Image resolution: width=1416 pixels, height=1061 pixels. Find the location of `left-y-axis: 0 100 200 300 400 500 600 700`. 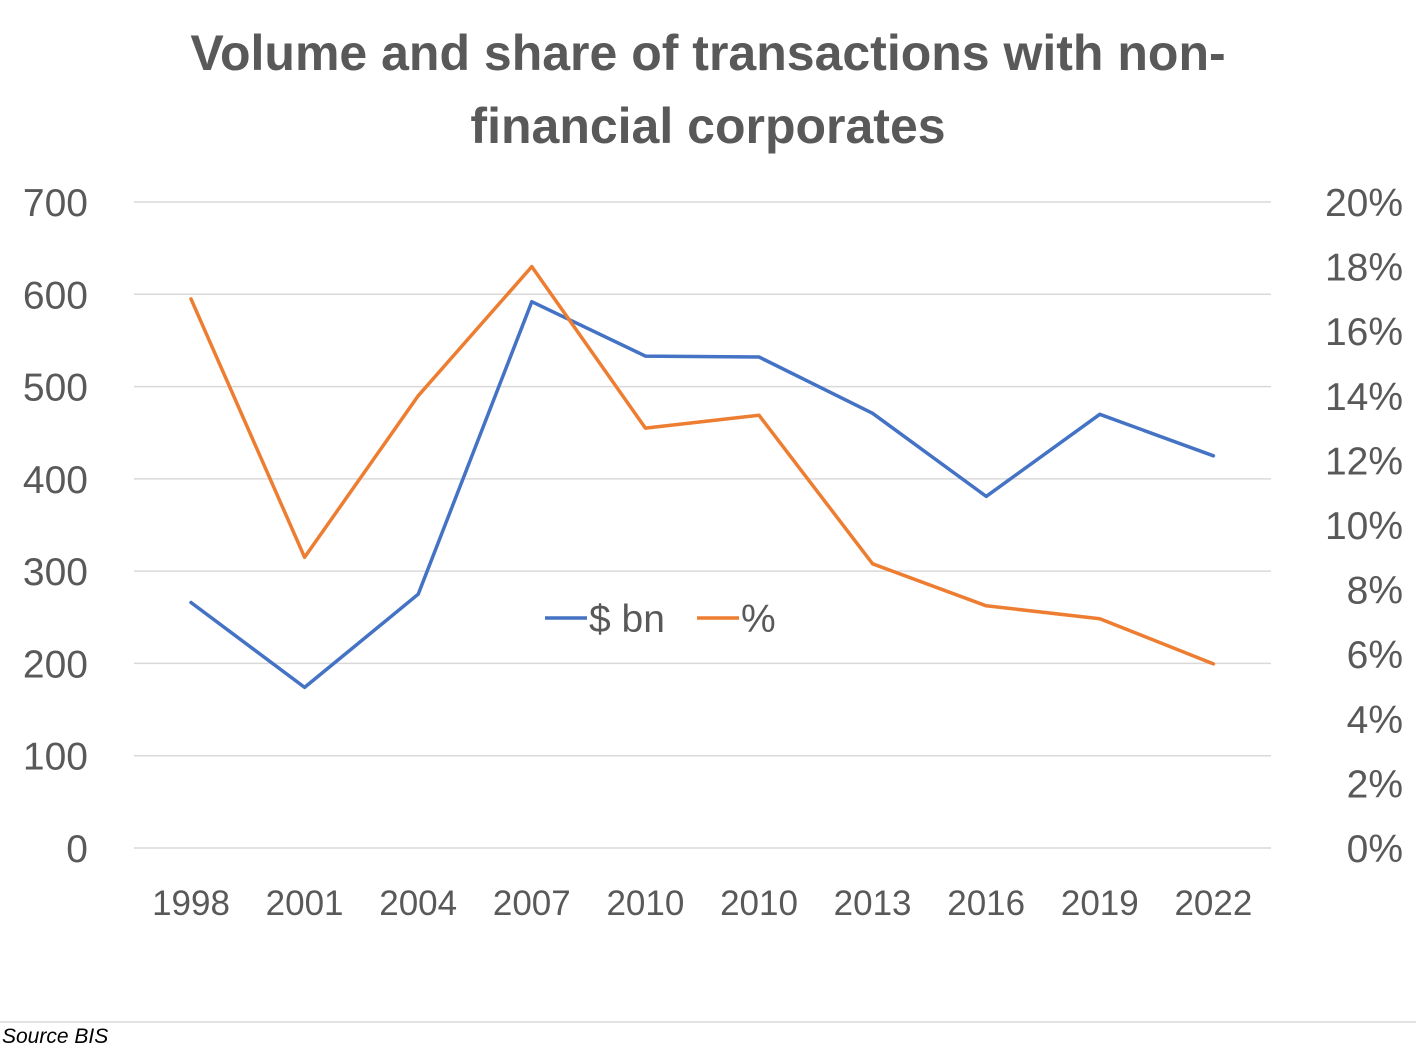

left-y-axis: 0 100 200 300 400 500 600 700 is located at coordinates (55, 526).